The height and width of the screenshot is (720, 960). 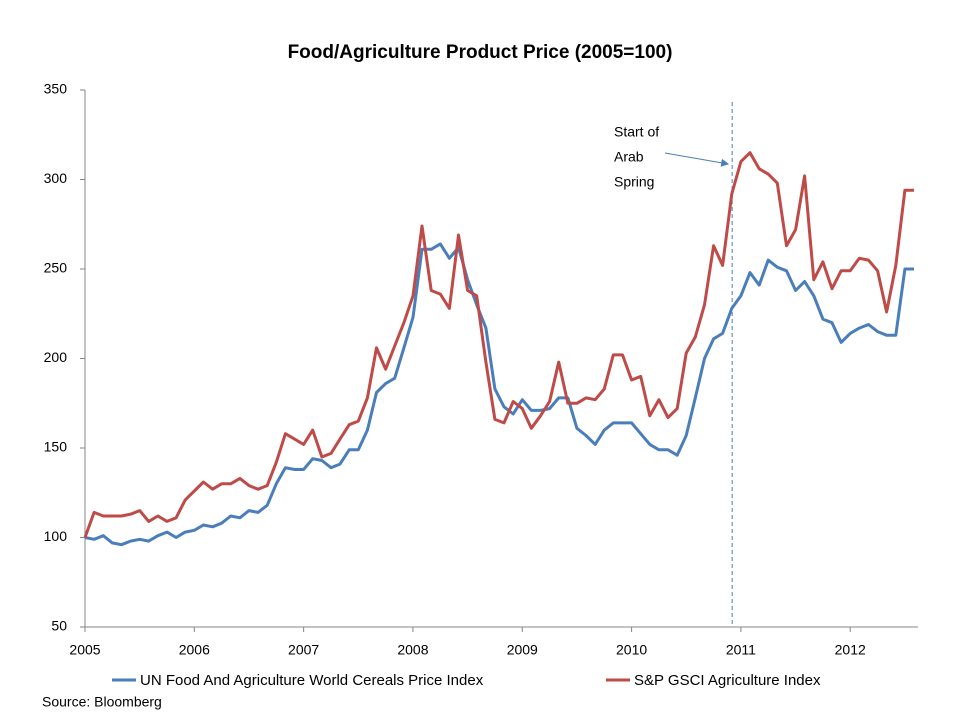 What do you see at coordinates (56, 447) in the screenshot?
I see `y-tick-label: 150` at bounding box center [56, 447].